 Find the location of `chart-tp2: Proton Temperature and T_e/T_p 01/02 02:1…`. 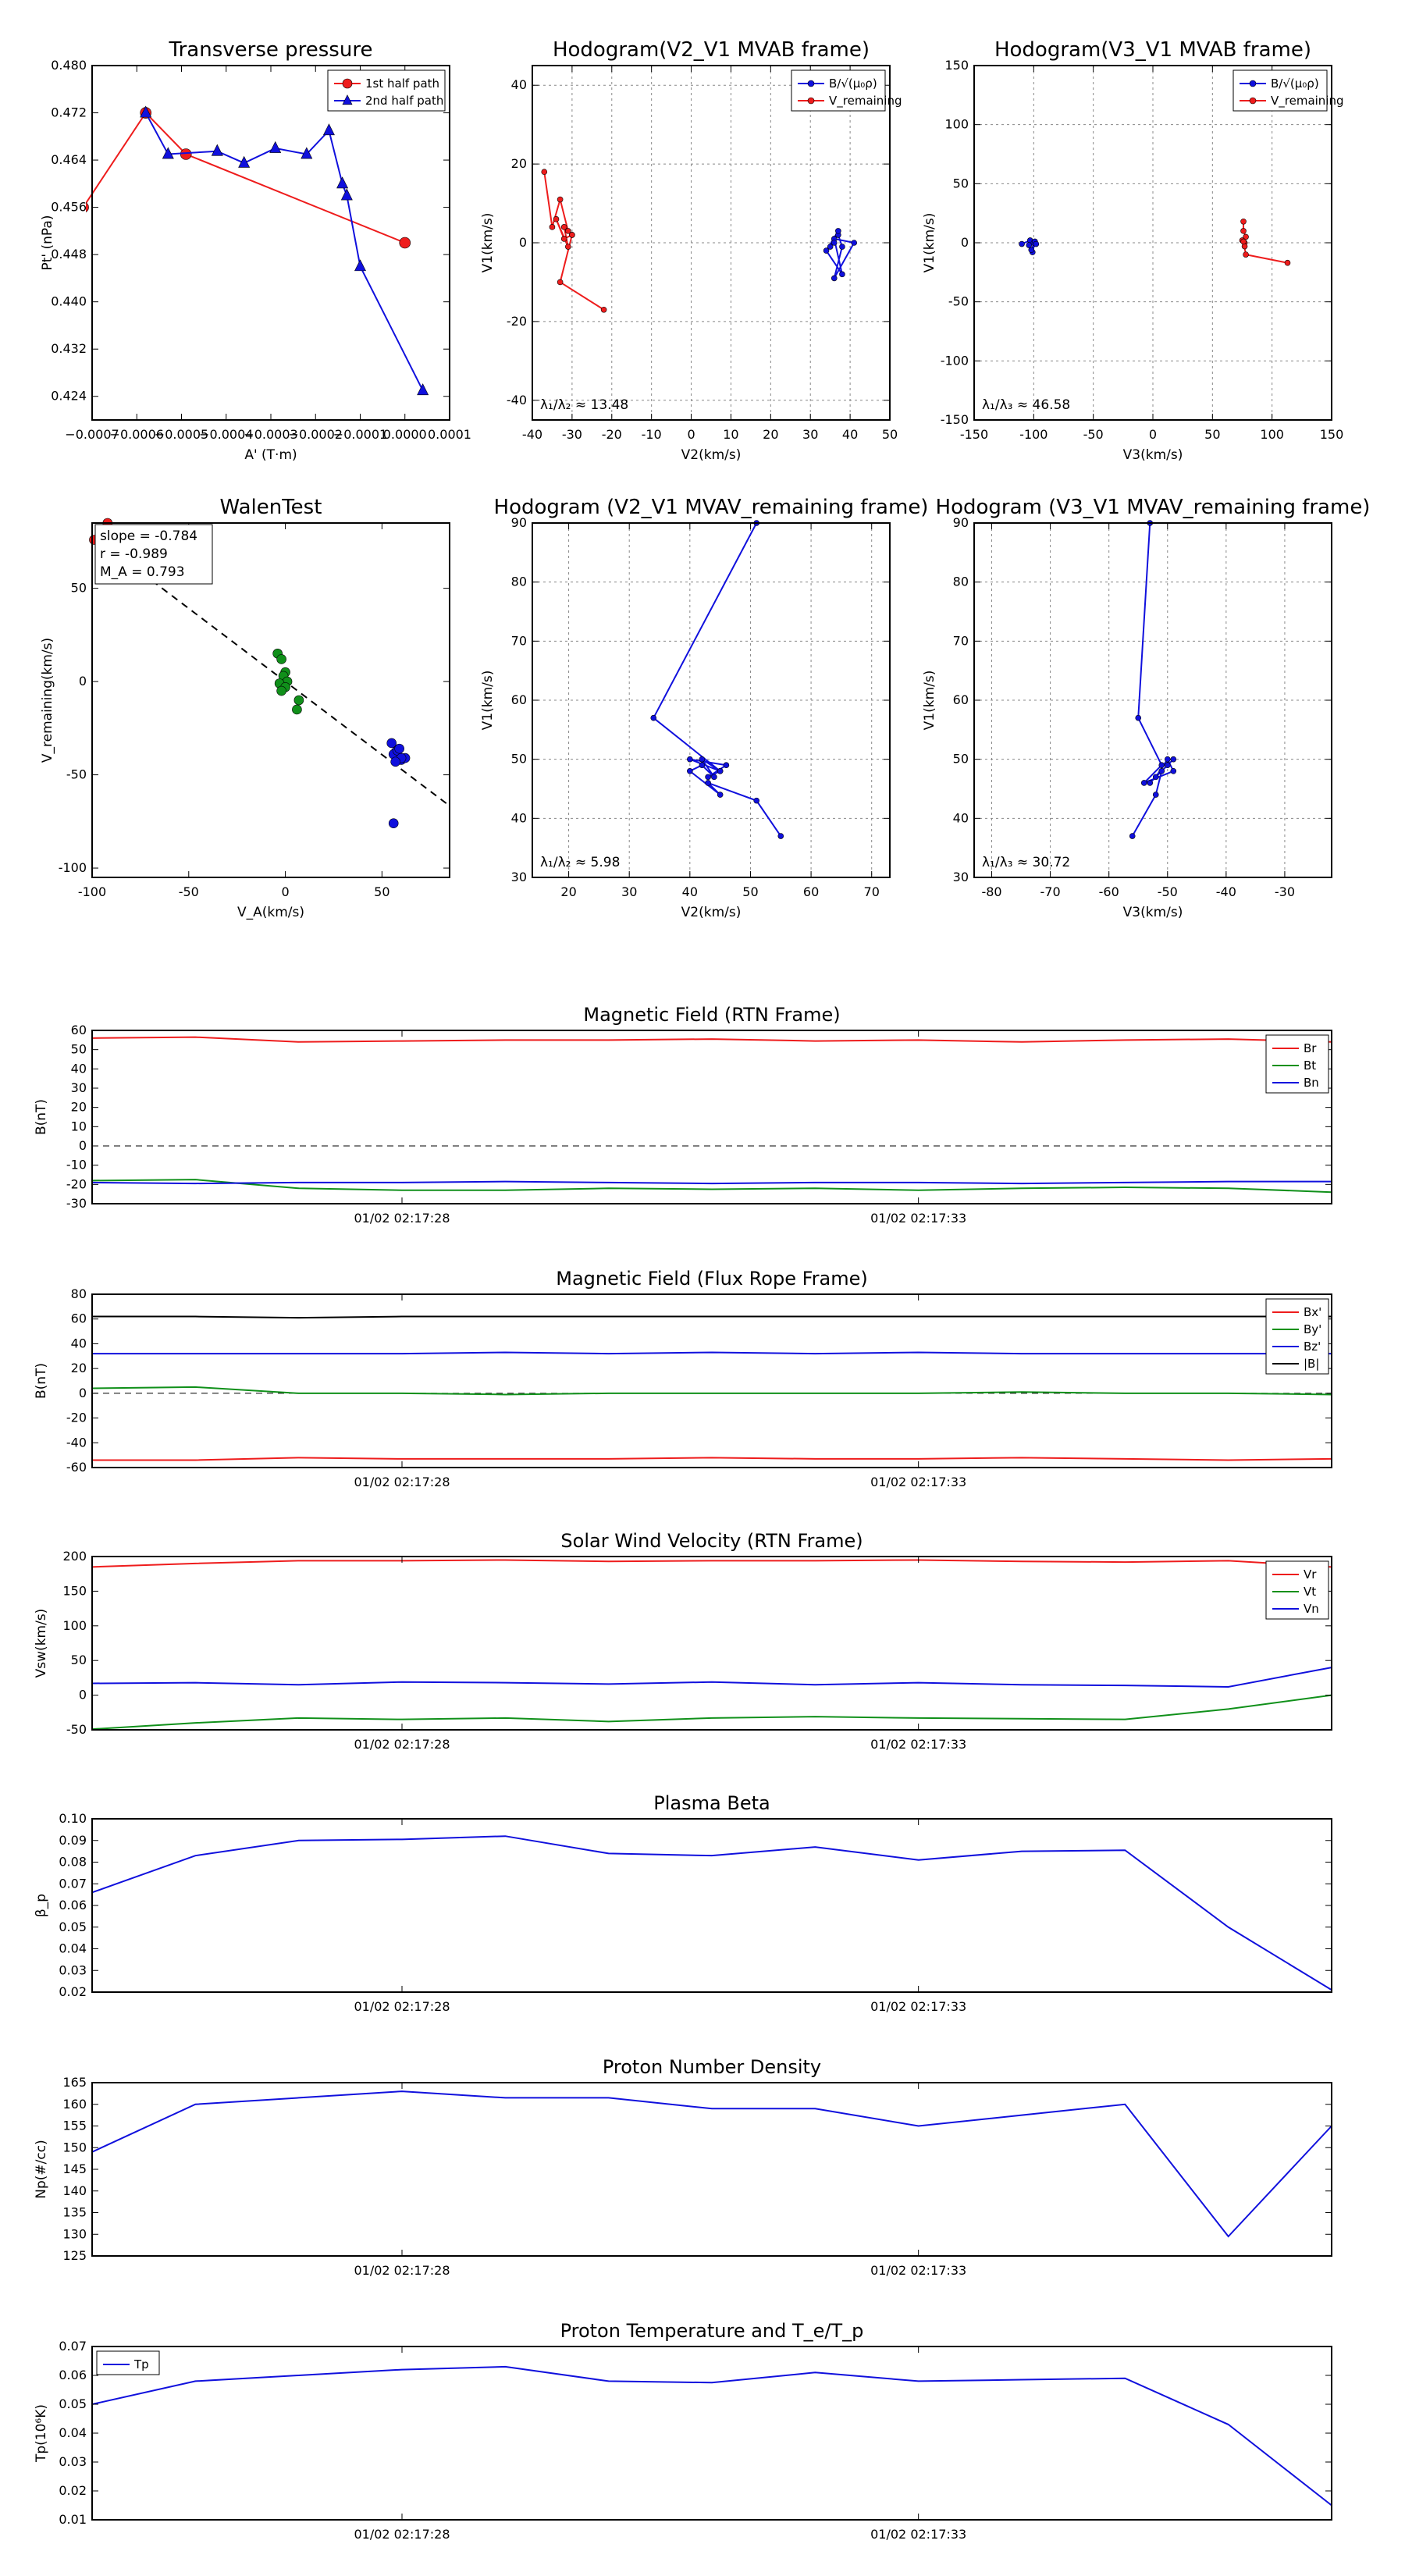

chart-tp2: Proton Temperature and T_e/T_p 01/02 02:1… is located at coordinates (683, 2431).